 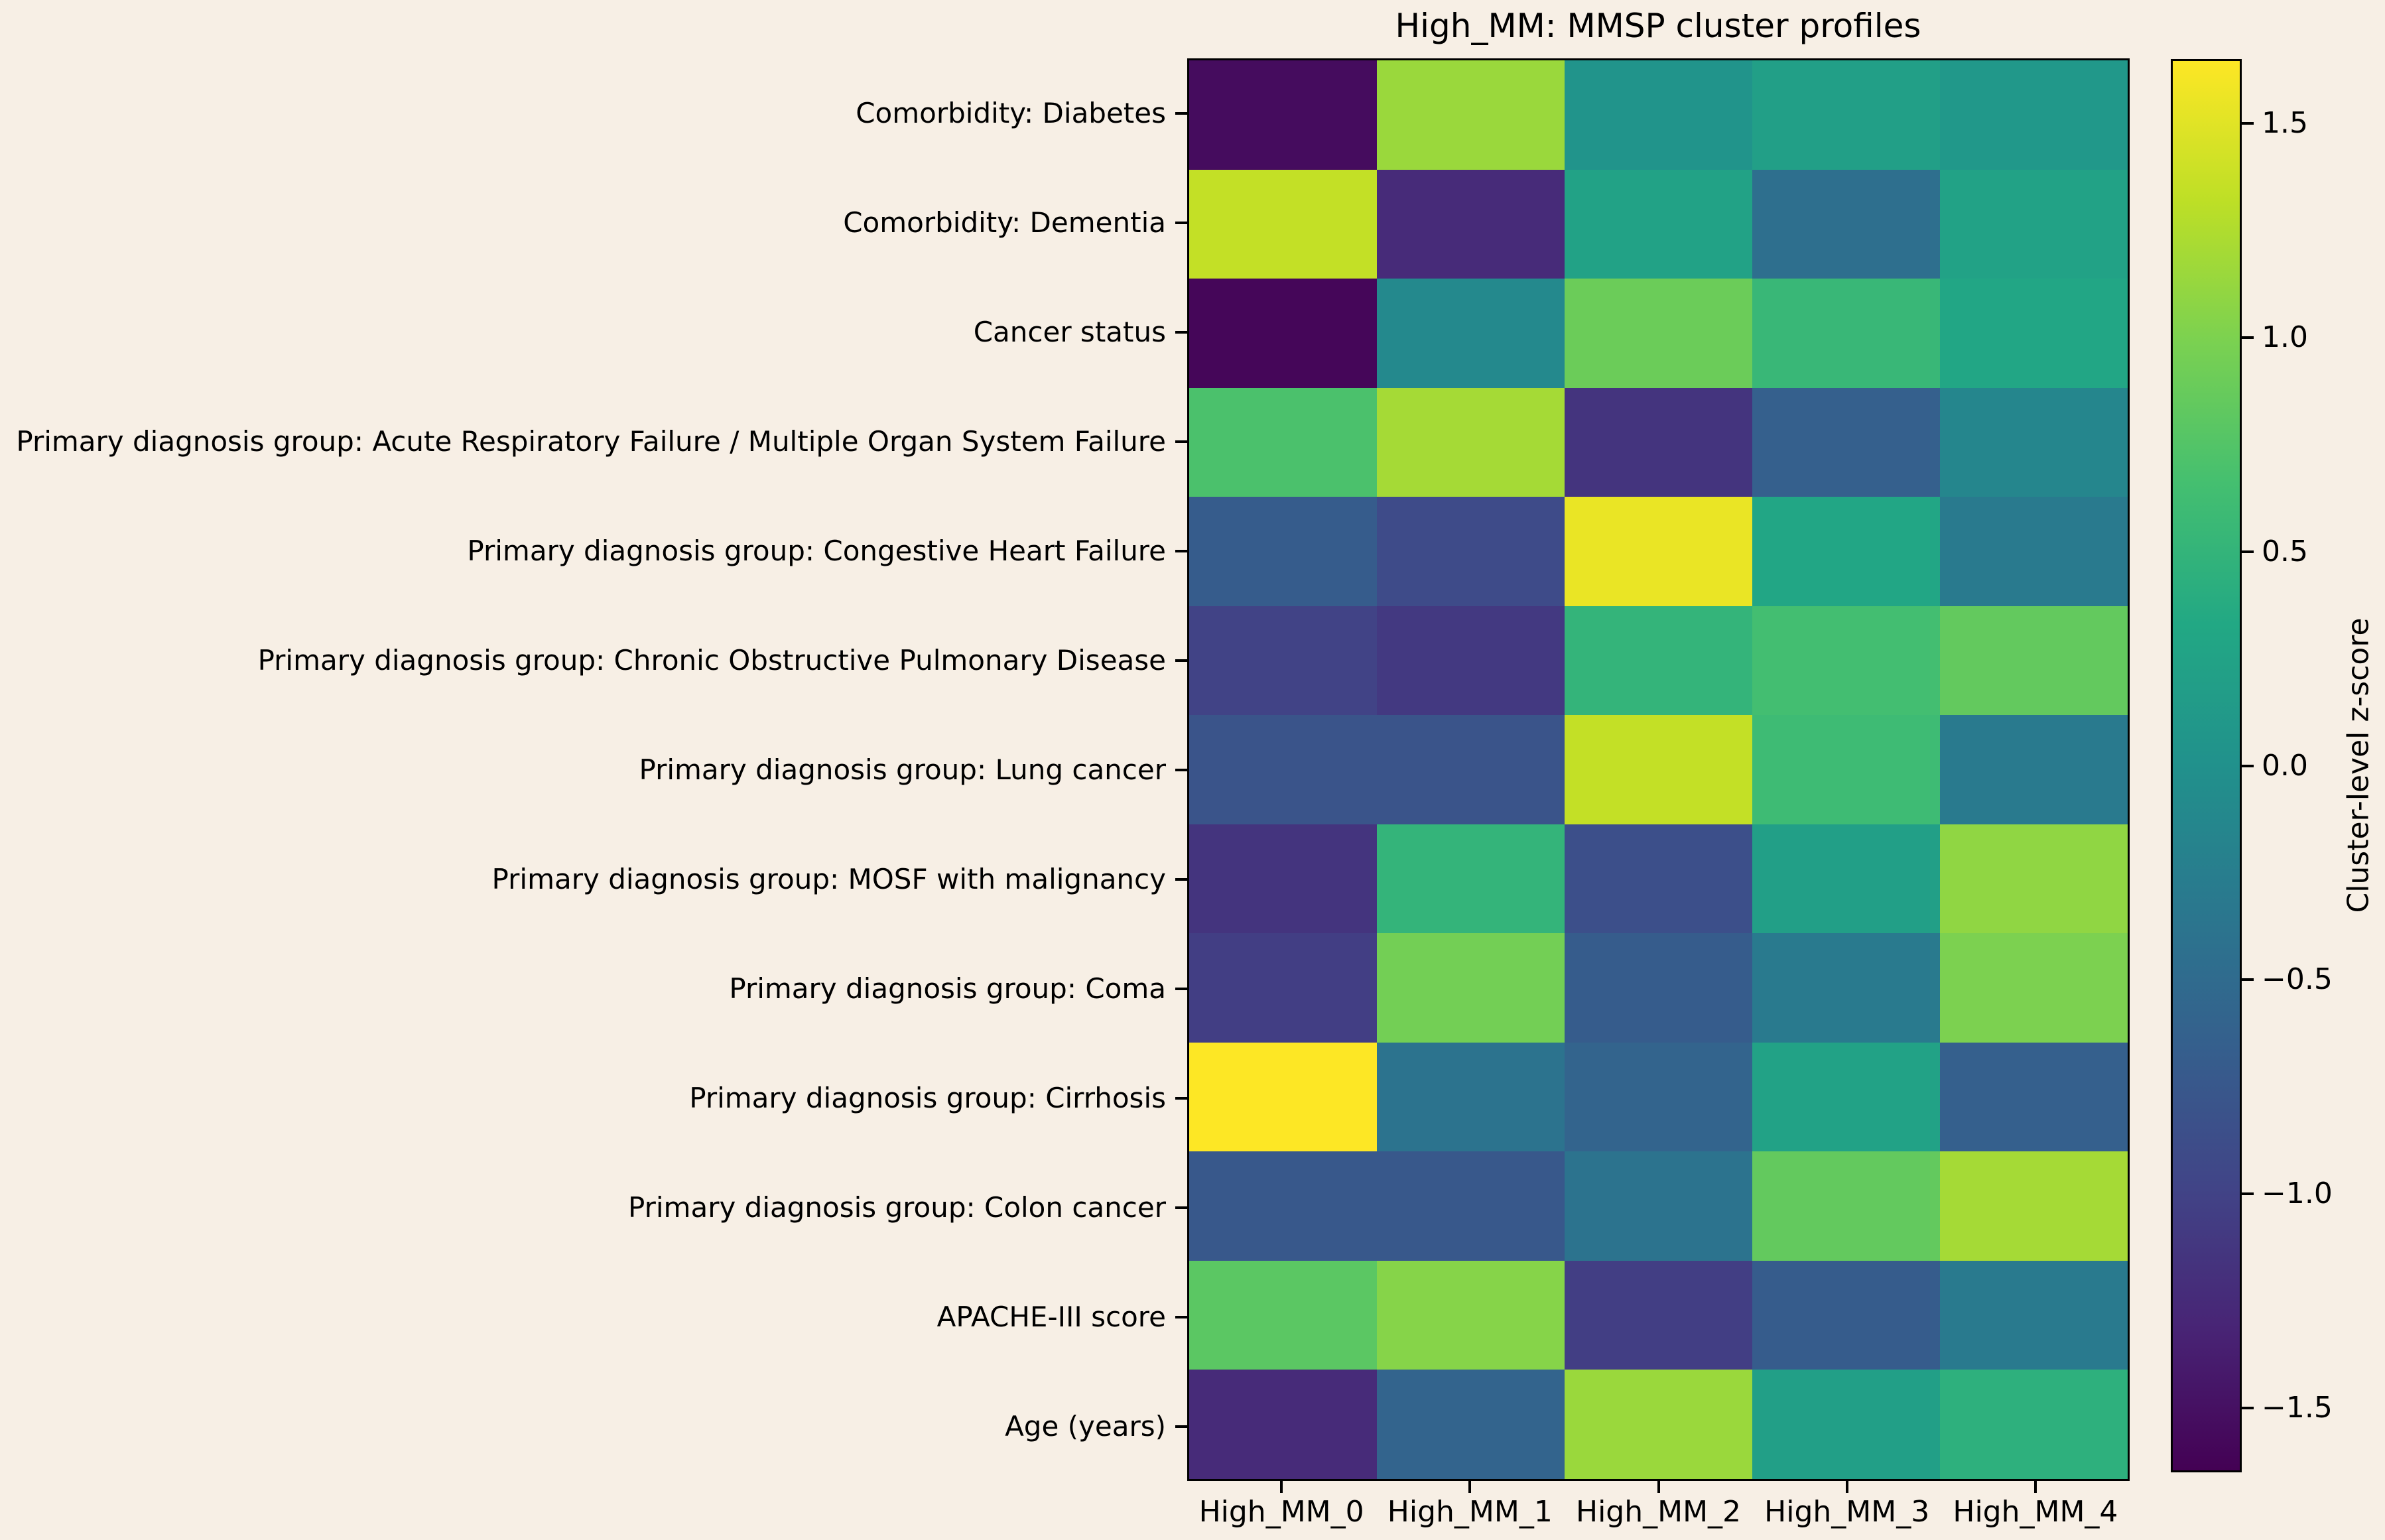 I want to click on colorbar, so click(x=2206, y=765).